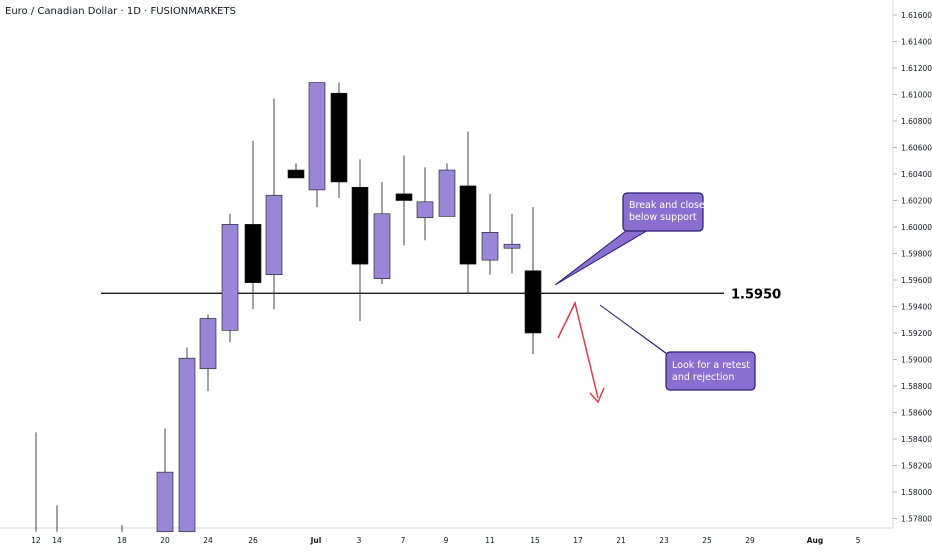  Describe the element at coordinates (165, 540) in the screenshot. I see `x-tick-label: 20` at that location.